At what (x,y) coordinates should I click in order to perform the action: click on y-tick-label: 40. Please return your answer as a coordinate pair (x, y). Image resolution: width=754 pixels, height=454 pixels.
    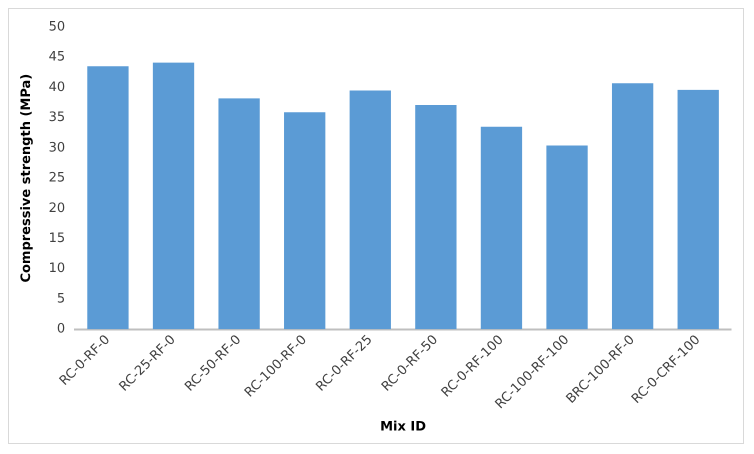
    Looking at the image, I should click on (57, 87).